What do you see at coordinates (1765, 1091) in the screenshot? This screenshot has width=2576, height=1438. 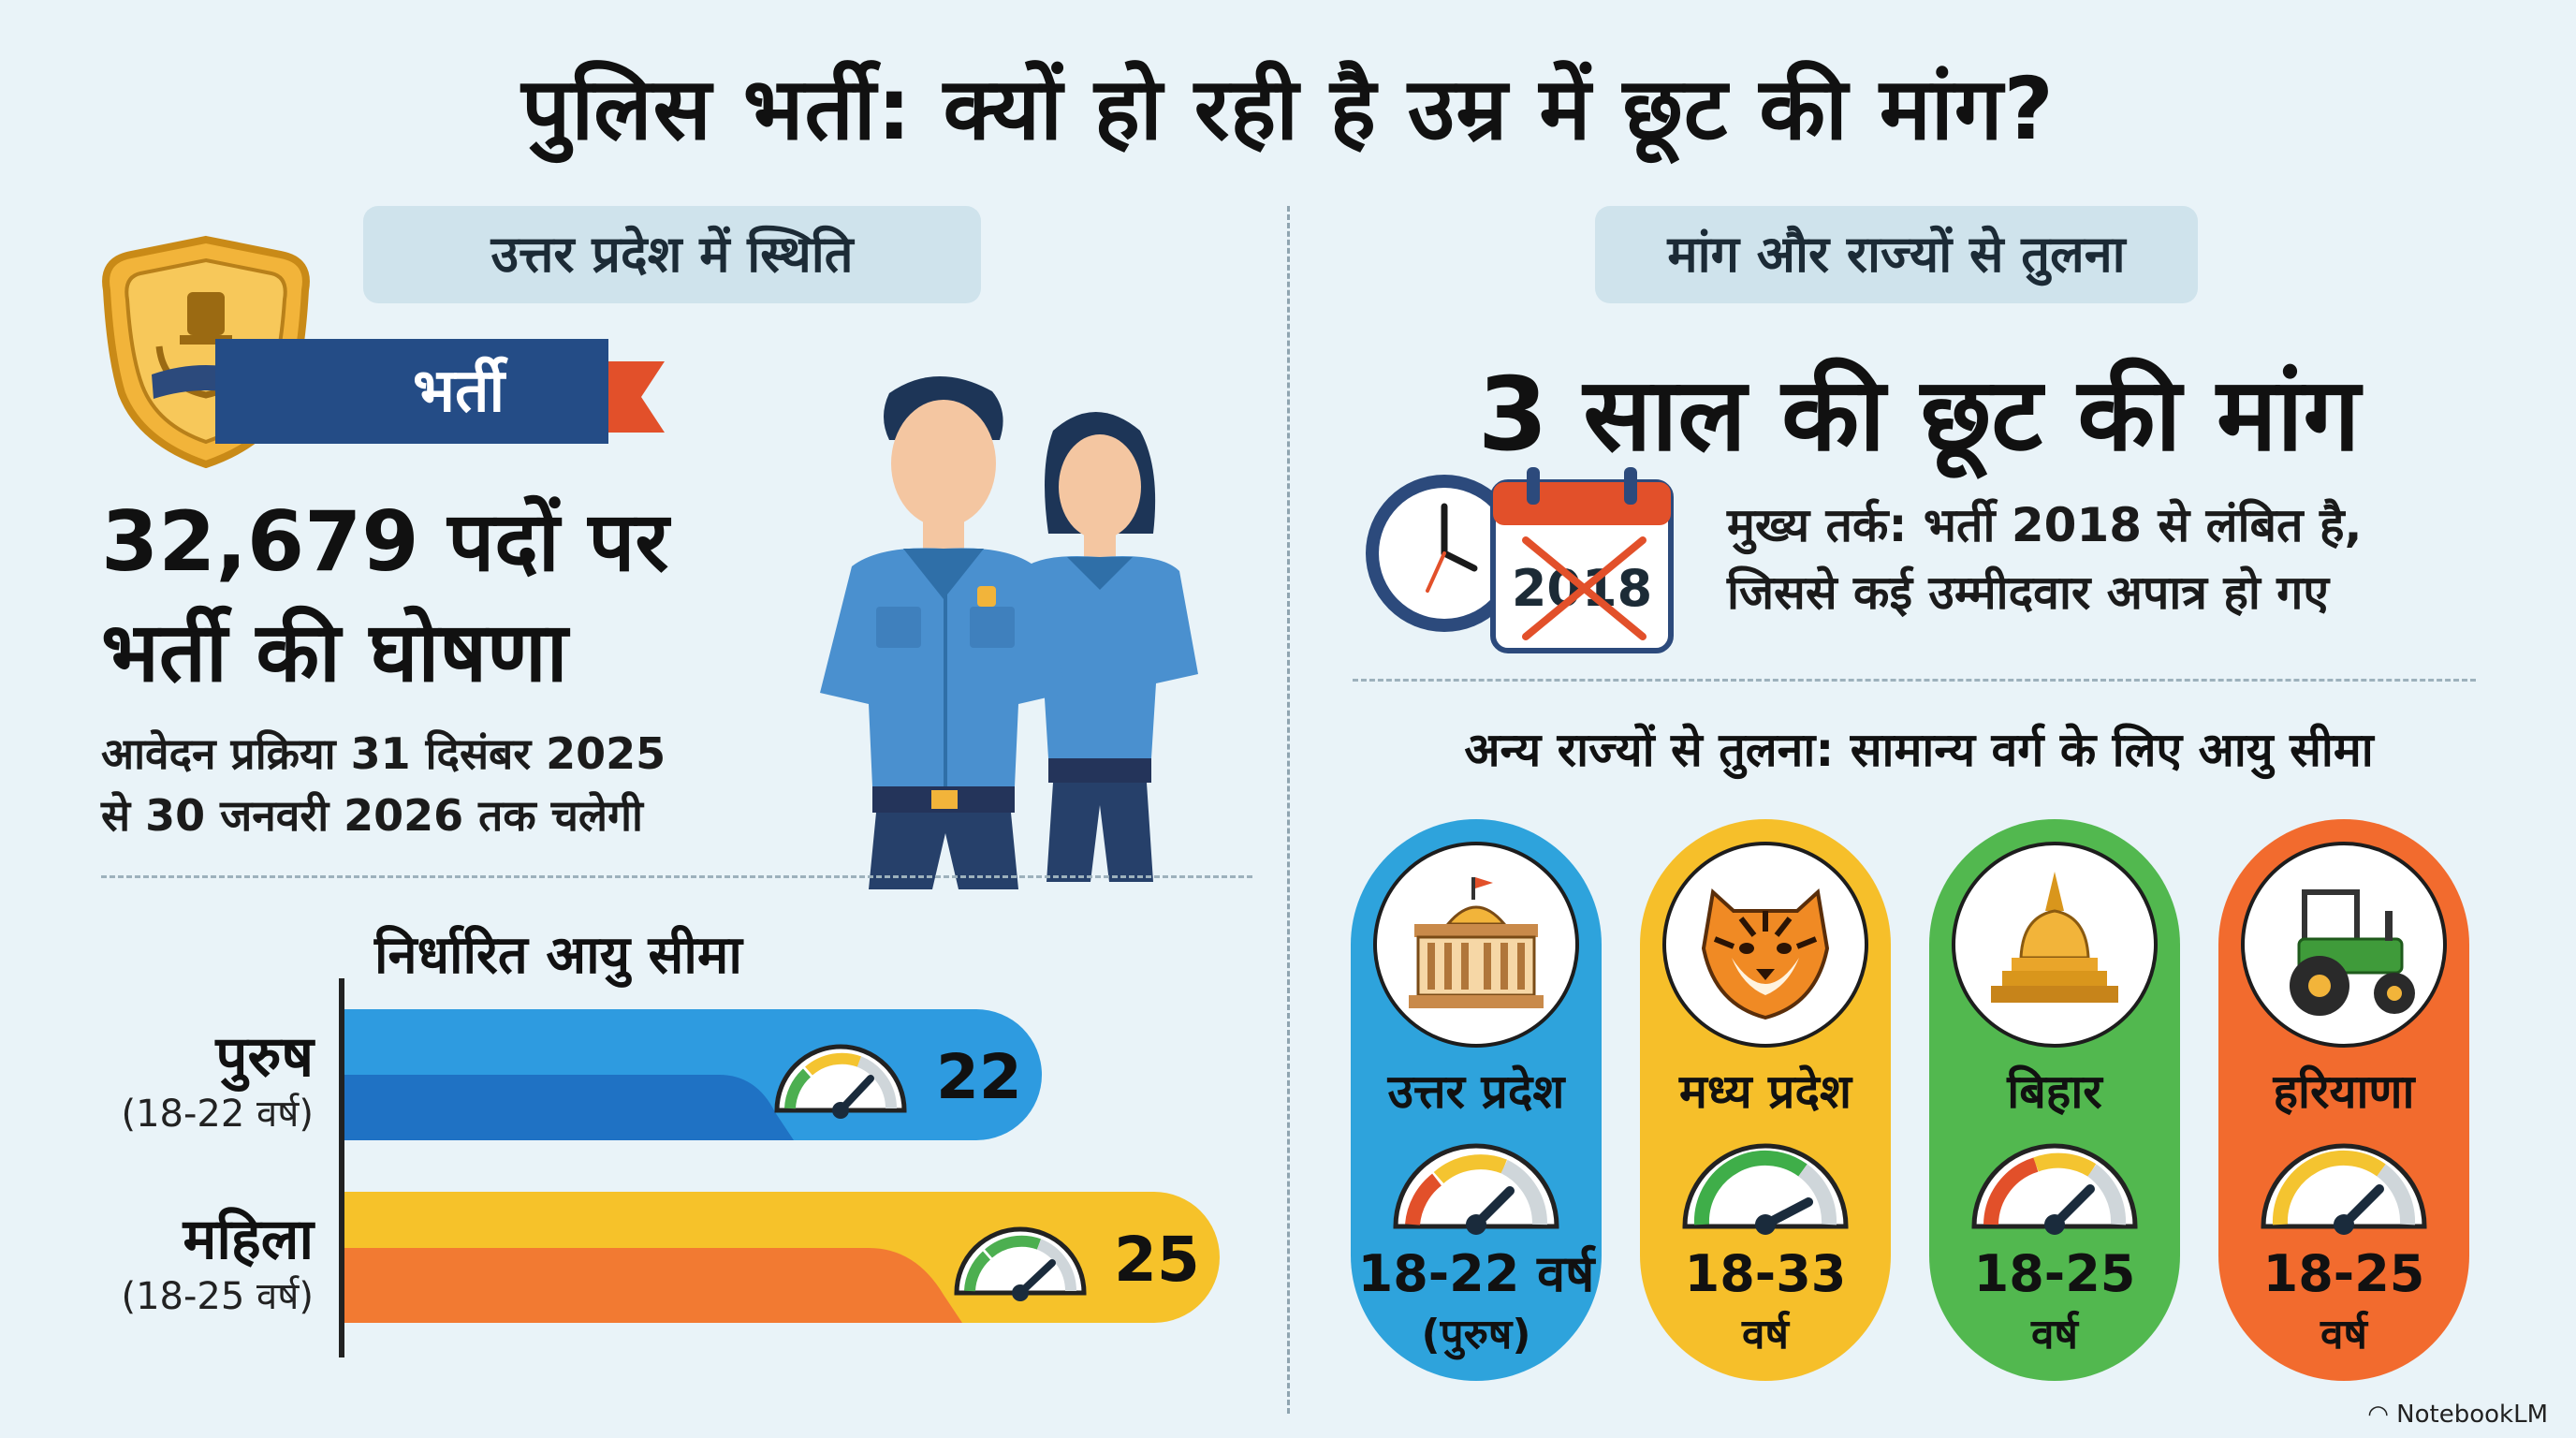 I see `state-name: मध्य प्रदेश` at bounding box center [1765, 1091].